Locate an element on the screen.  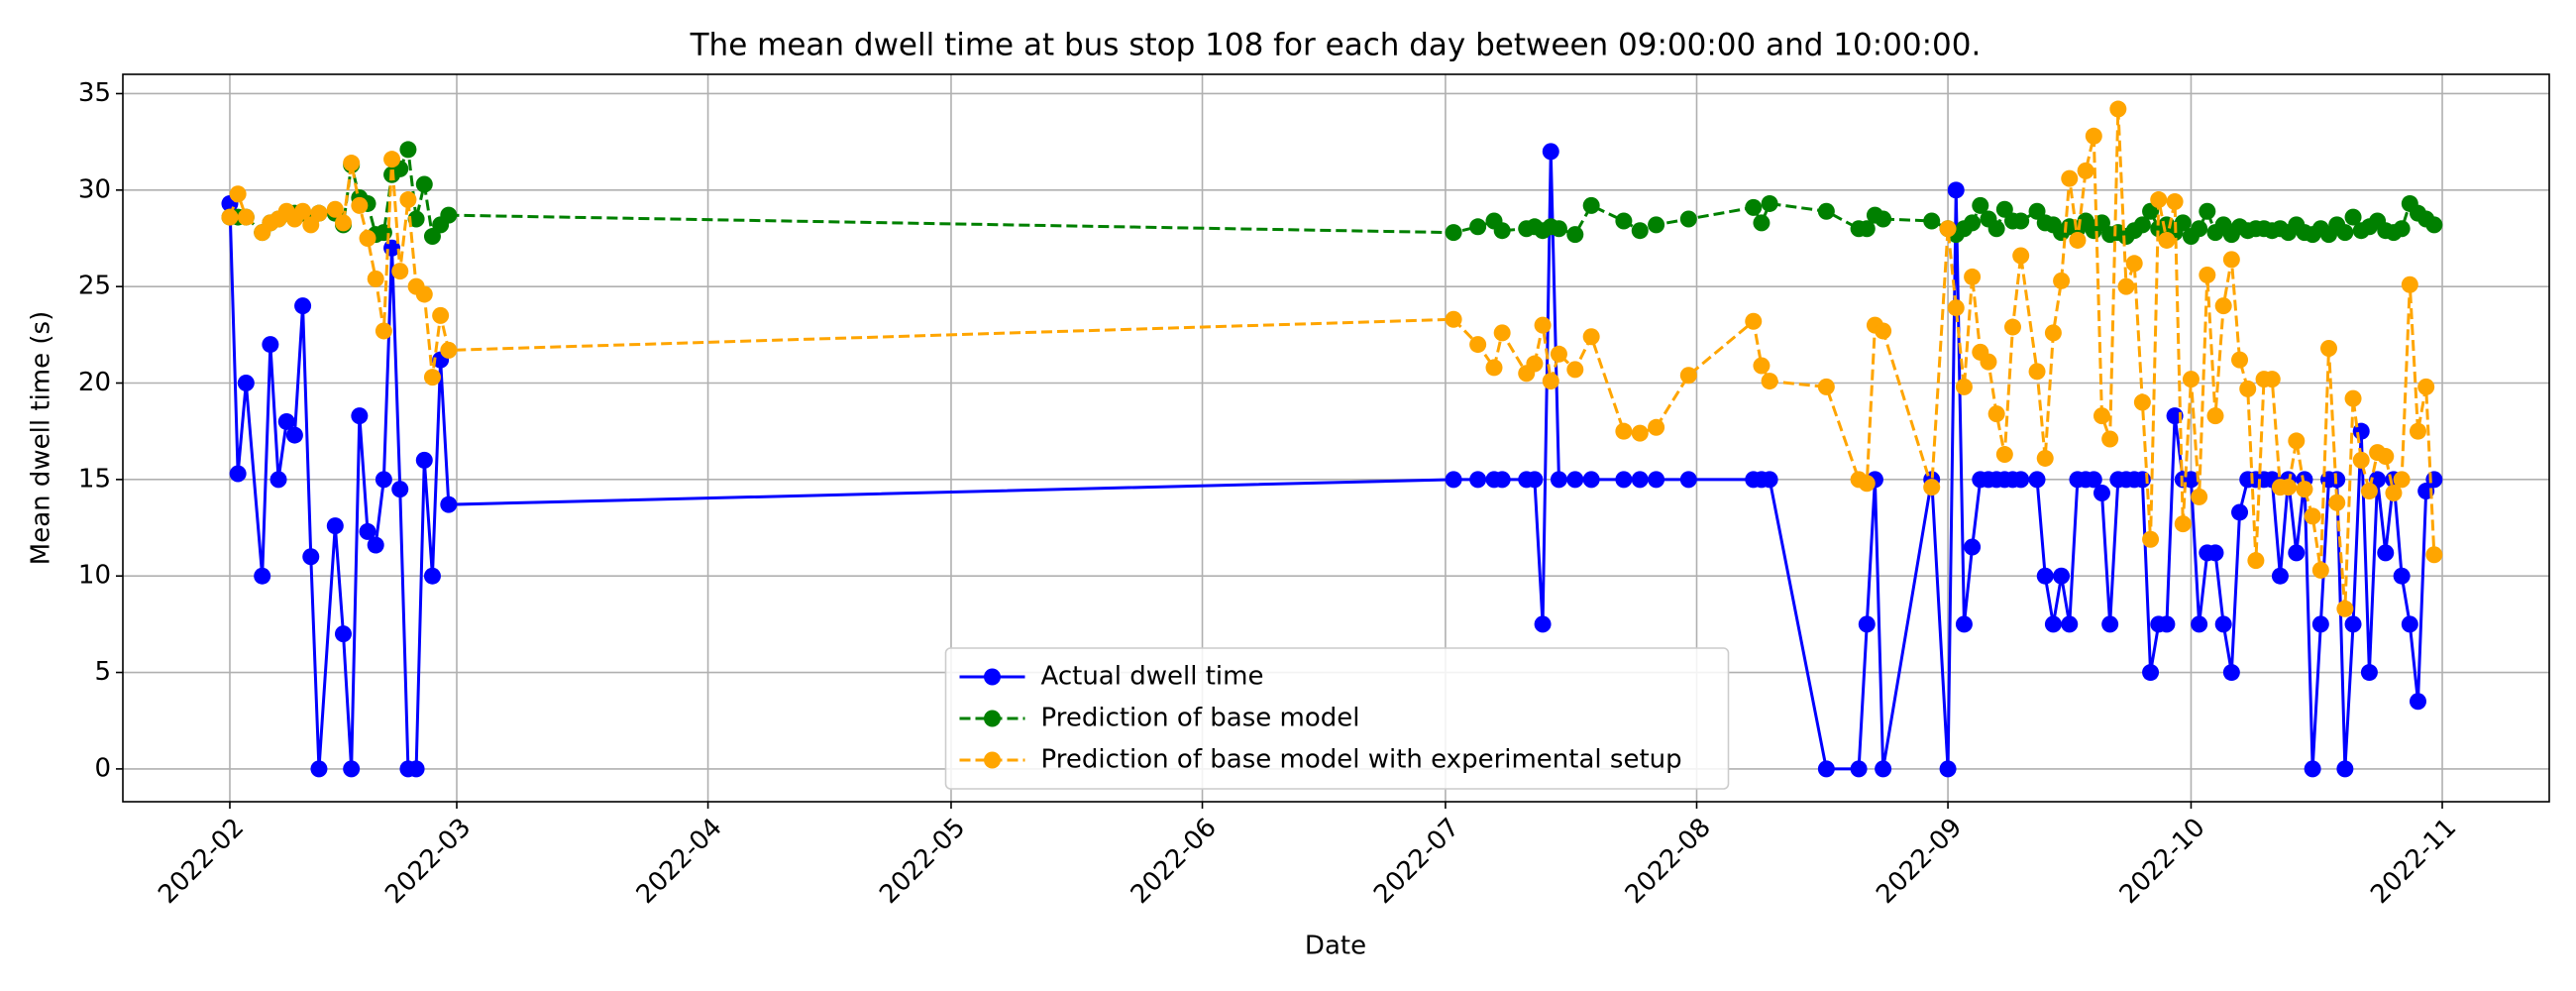
legend-box is located at coordinates (1337, 718).